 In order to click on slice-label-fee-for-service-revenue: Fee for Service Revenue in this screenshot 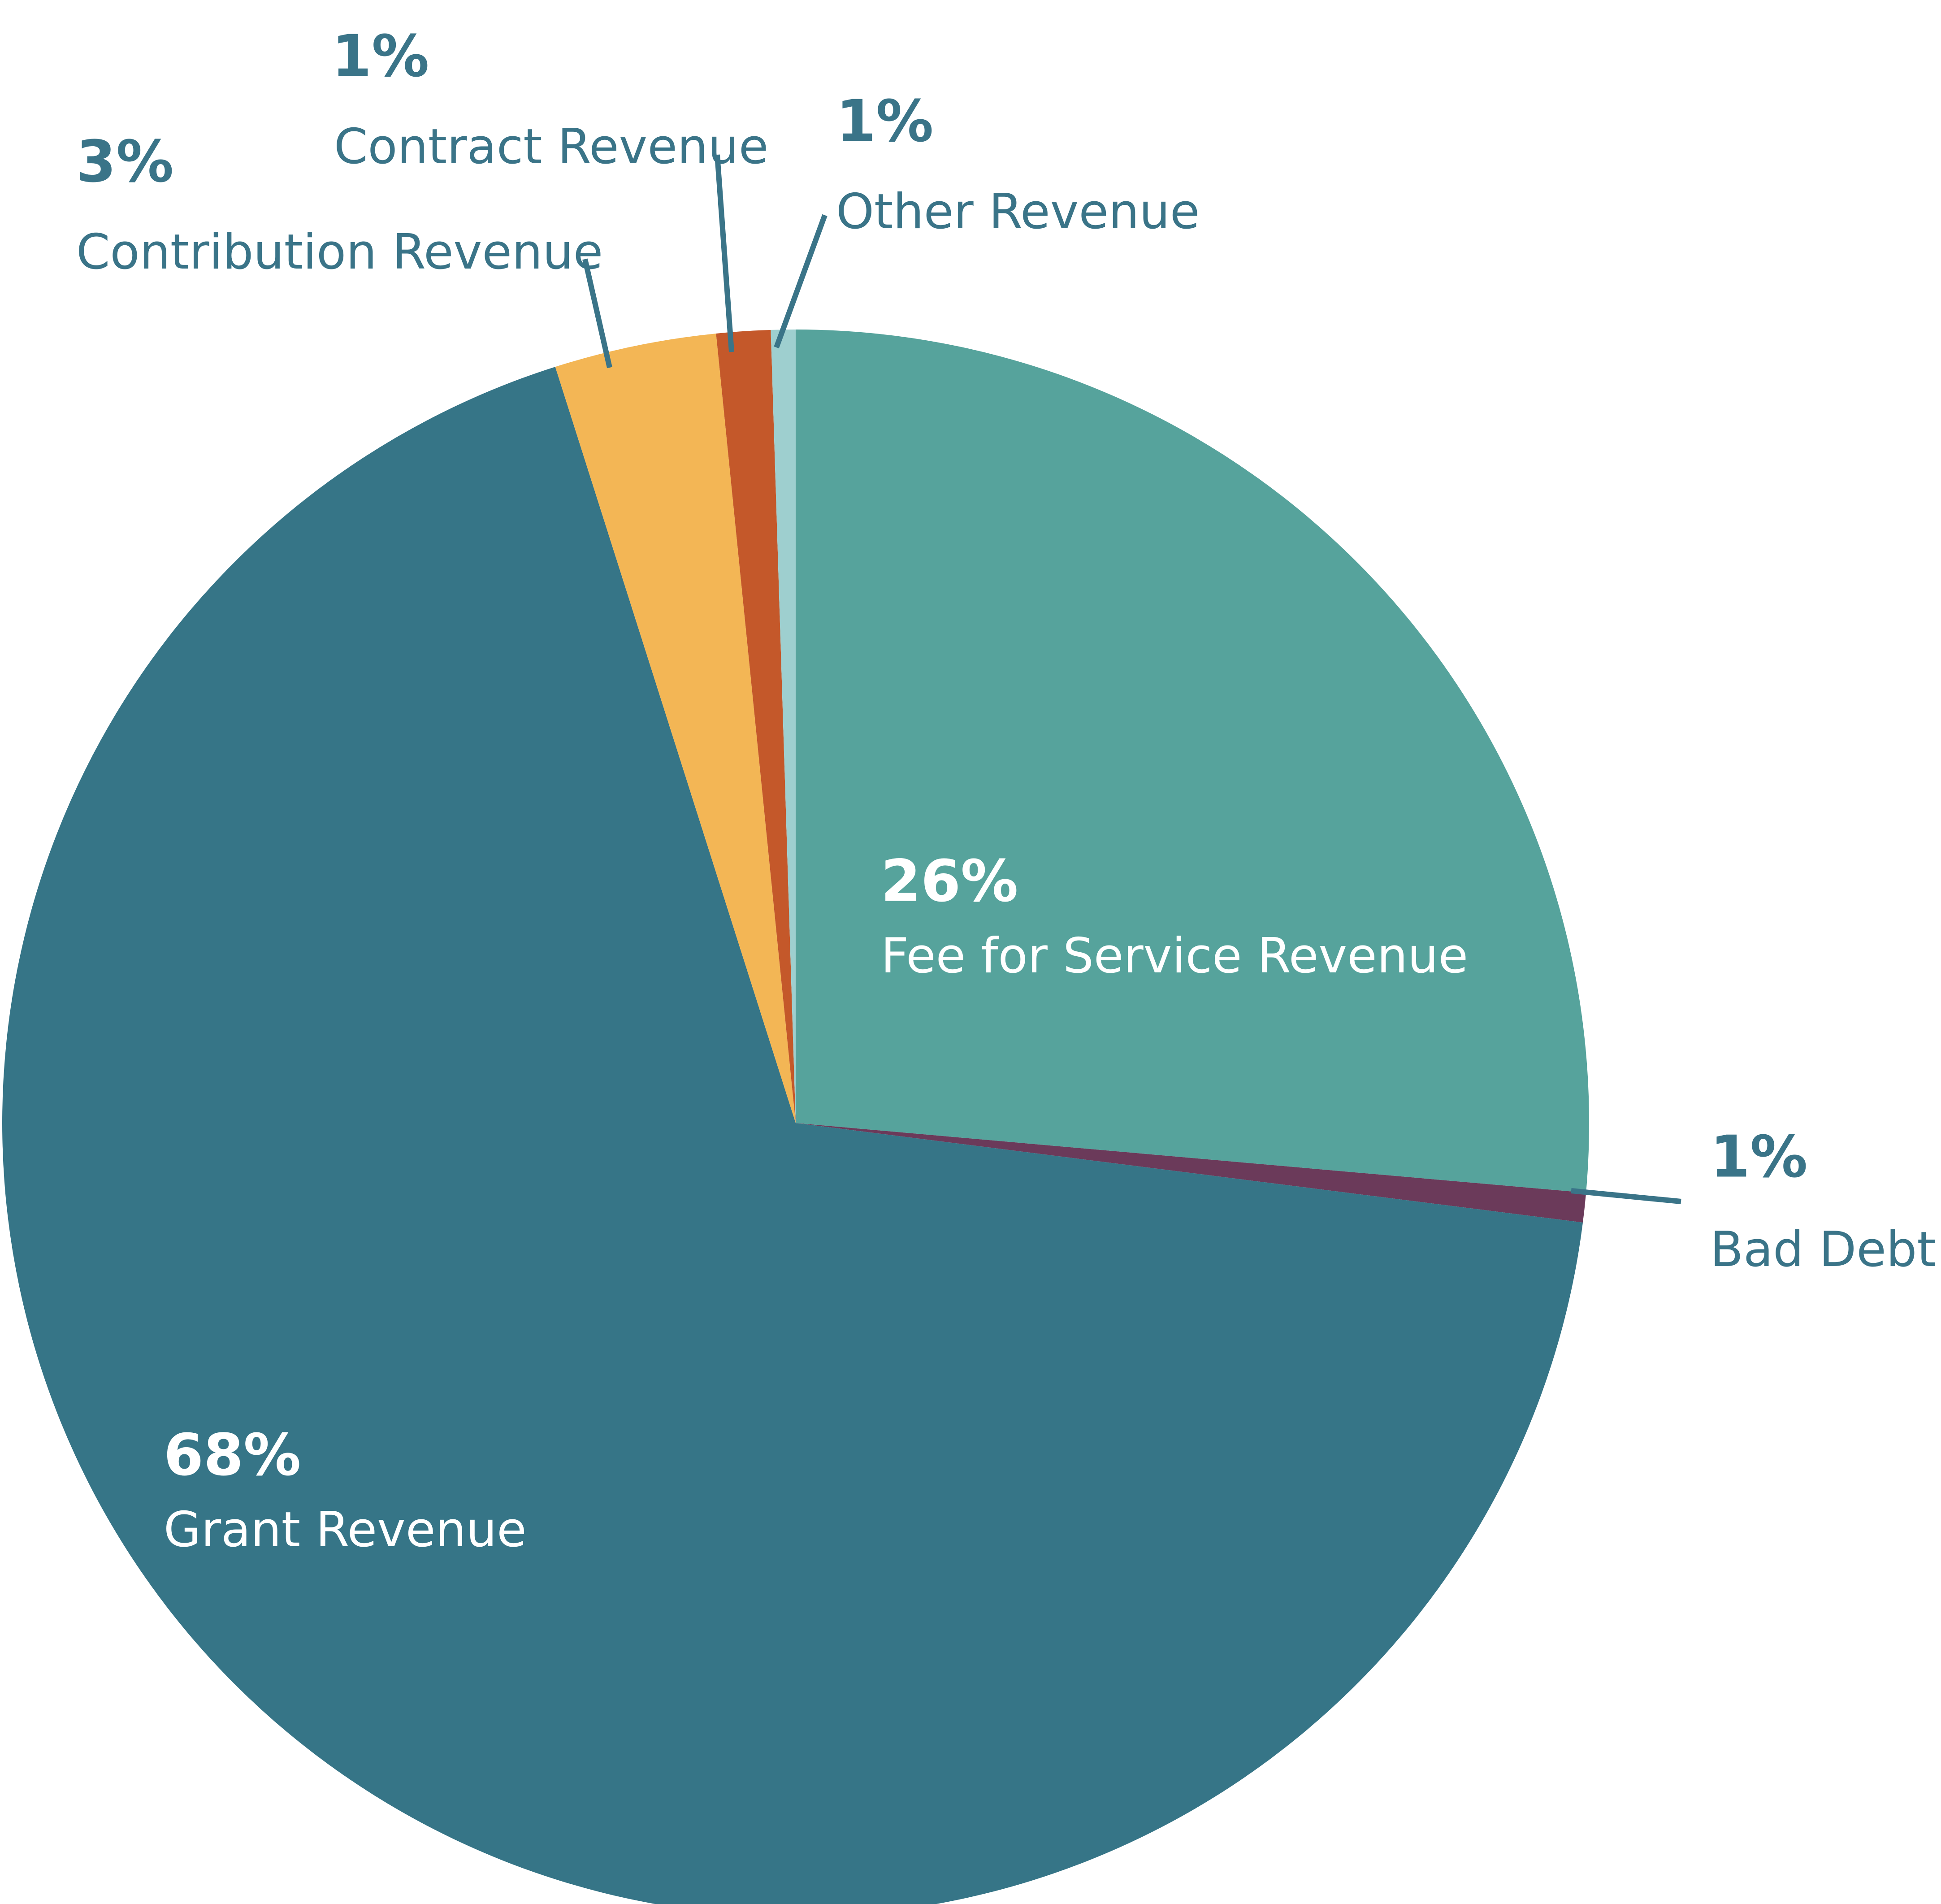, I will do `click(1174, 956)`.